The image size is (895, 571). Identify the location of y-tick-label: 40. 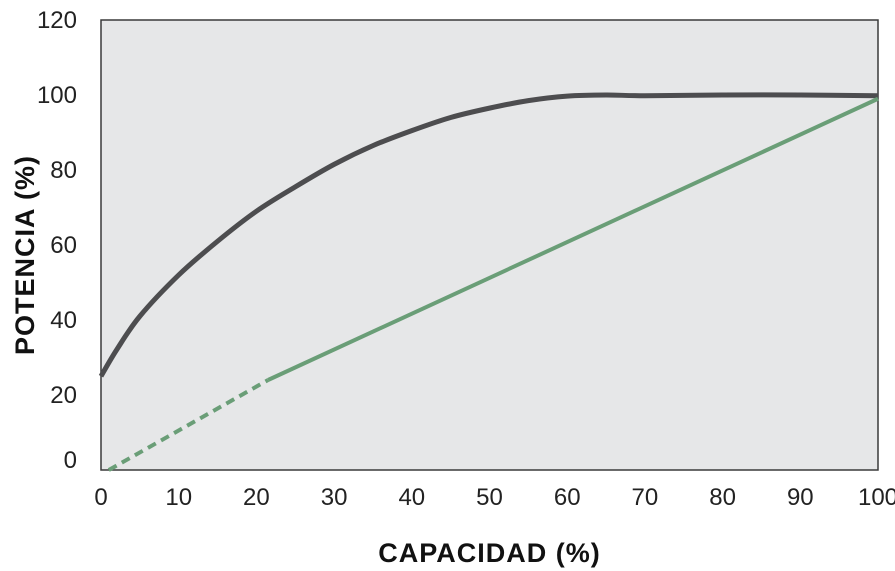
(63, 320).